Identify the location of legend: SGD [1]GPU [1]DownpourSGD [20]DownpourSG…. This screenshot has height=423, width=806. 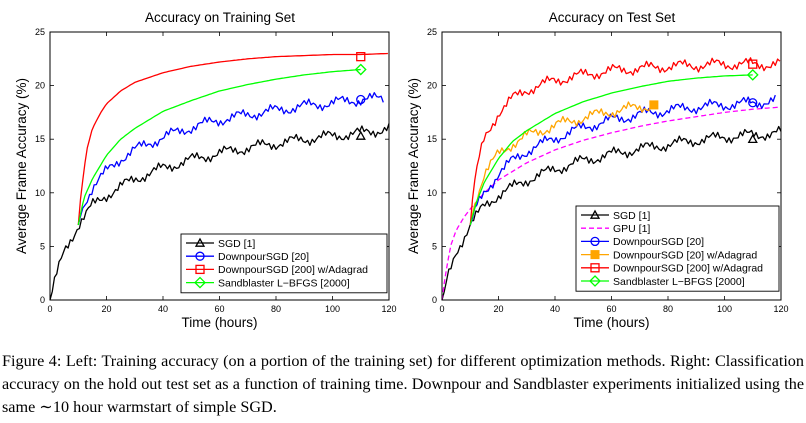
(677, 248).